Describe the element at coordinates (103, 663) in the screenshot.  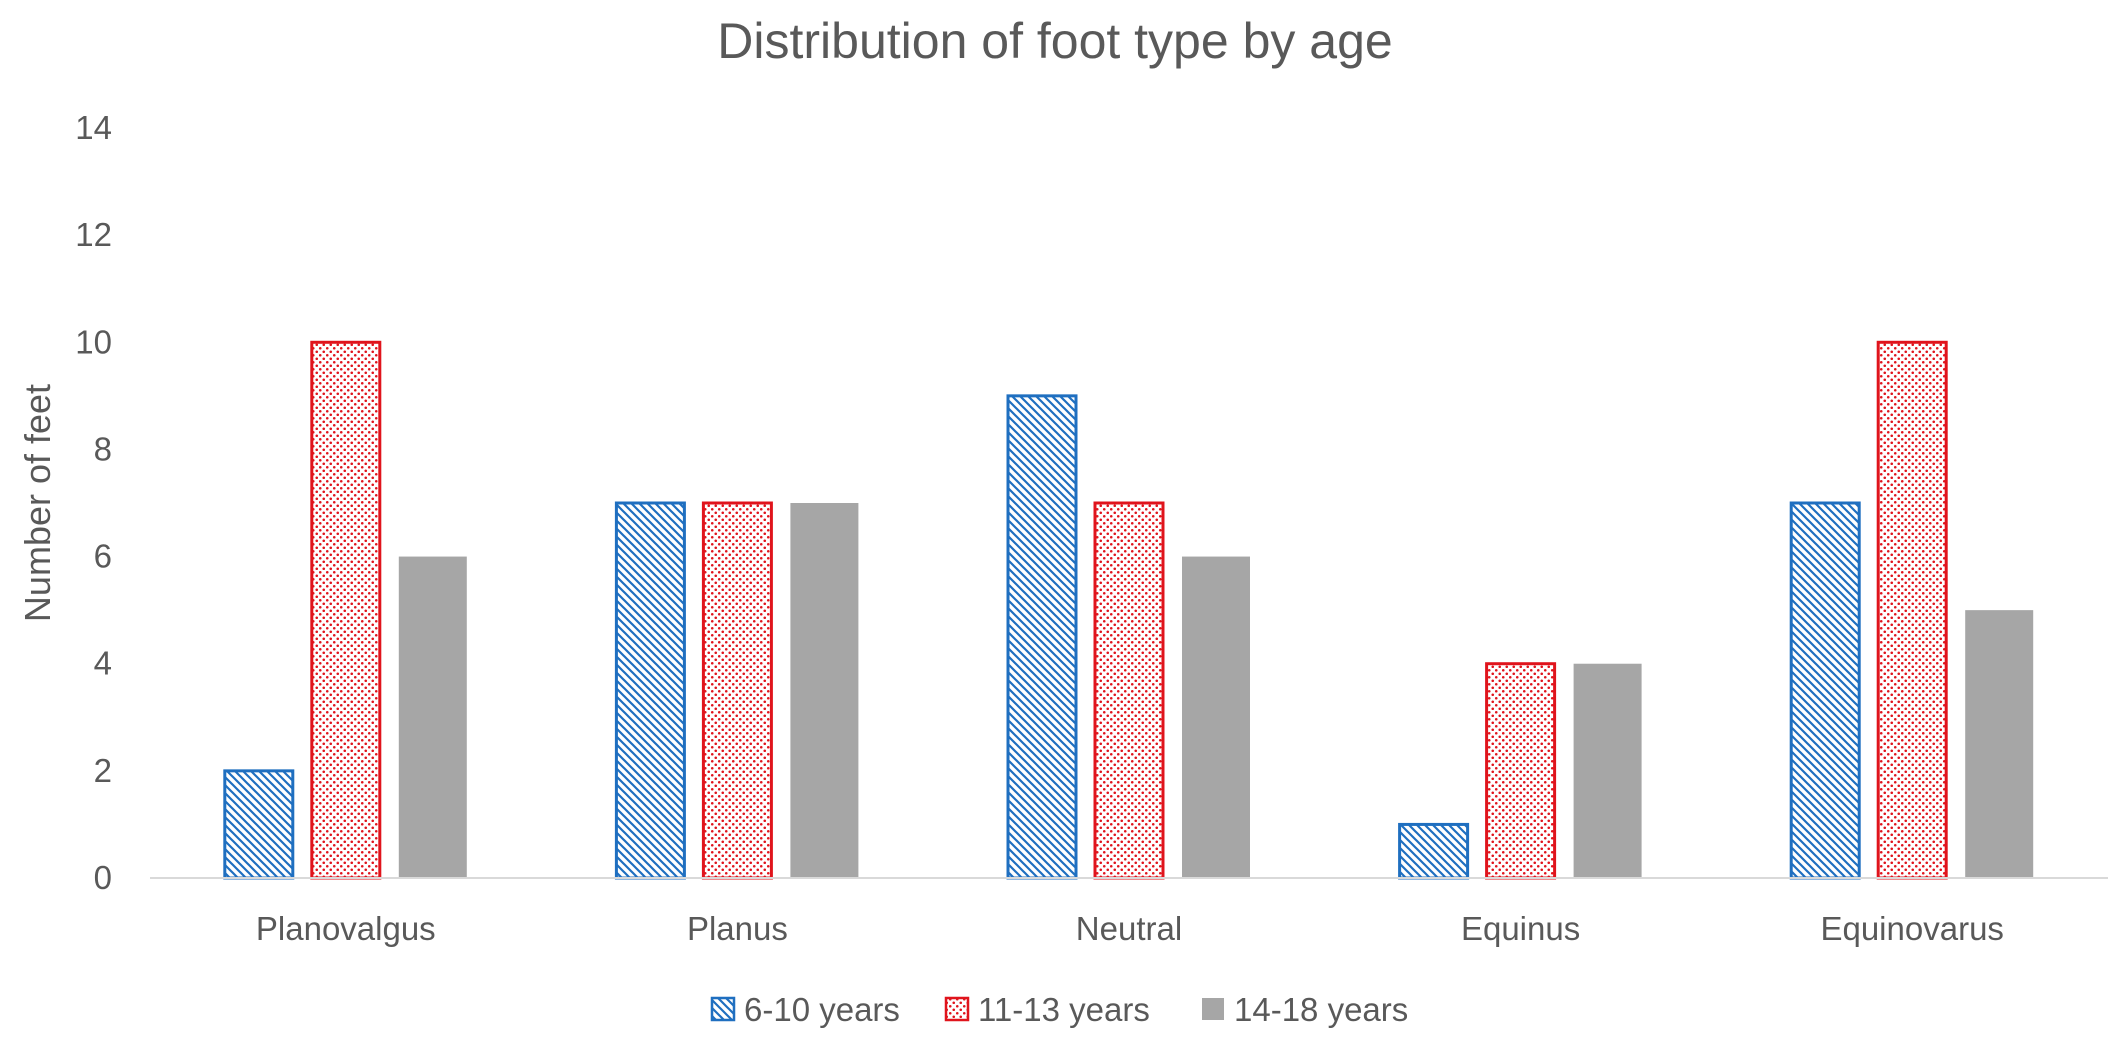
I see `y-tick-label: 4` at that location.